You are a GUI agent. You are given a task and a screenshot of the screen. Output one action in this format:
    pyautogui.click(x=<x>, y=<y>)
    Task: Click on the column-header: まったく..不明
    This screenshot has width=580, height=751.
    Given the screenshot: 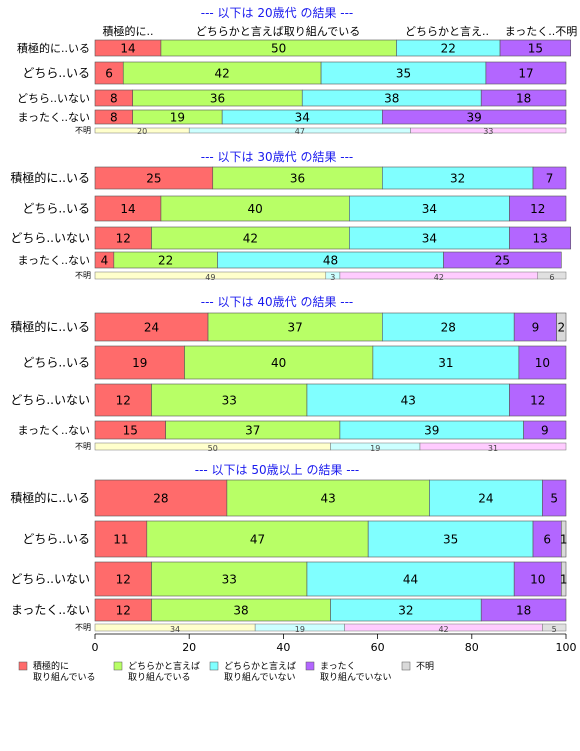 What is the action you would take?
    pyautogui.click(x=541, y=31)
    